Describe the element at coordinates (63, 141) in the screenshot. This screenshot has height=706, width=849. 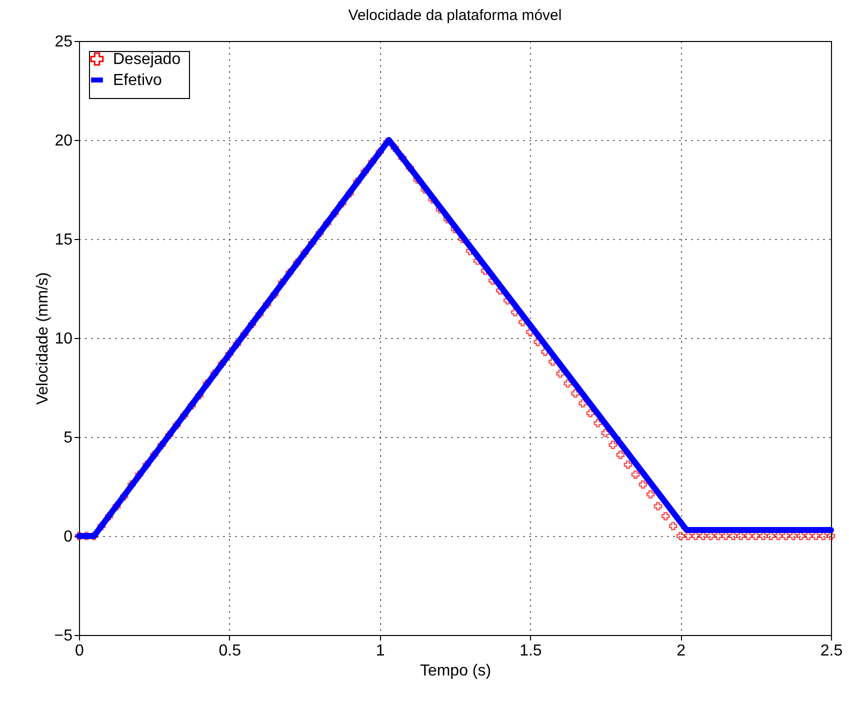
I see `y-tick-label: 20` at that location.